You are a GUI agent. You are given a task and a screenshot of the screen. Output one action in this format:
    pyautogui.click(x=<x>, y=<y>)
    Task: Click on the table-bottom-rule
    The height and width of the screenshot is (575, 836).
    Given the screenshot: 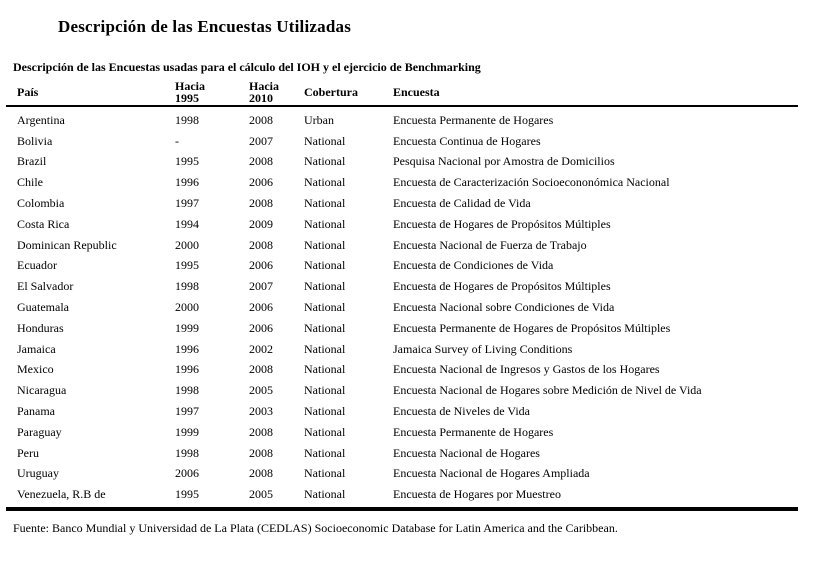 What is the action you would take?
    pyautogui.click(x=402, y=509)
    